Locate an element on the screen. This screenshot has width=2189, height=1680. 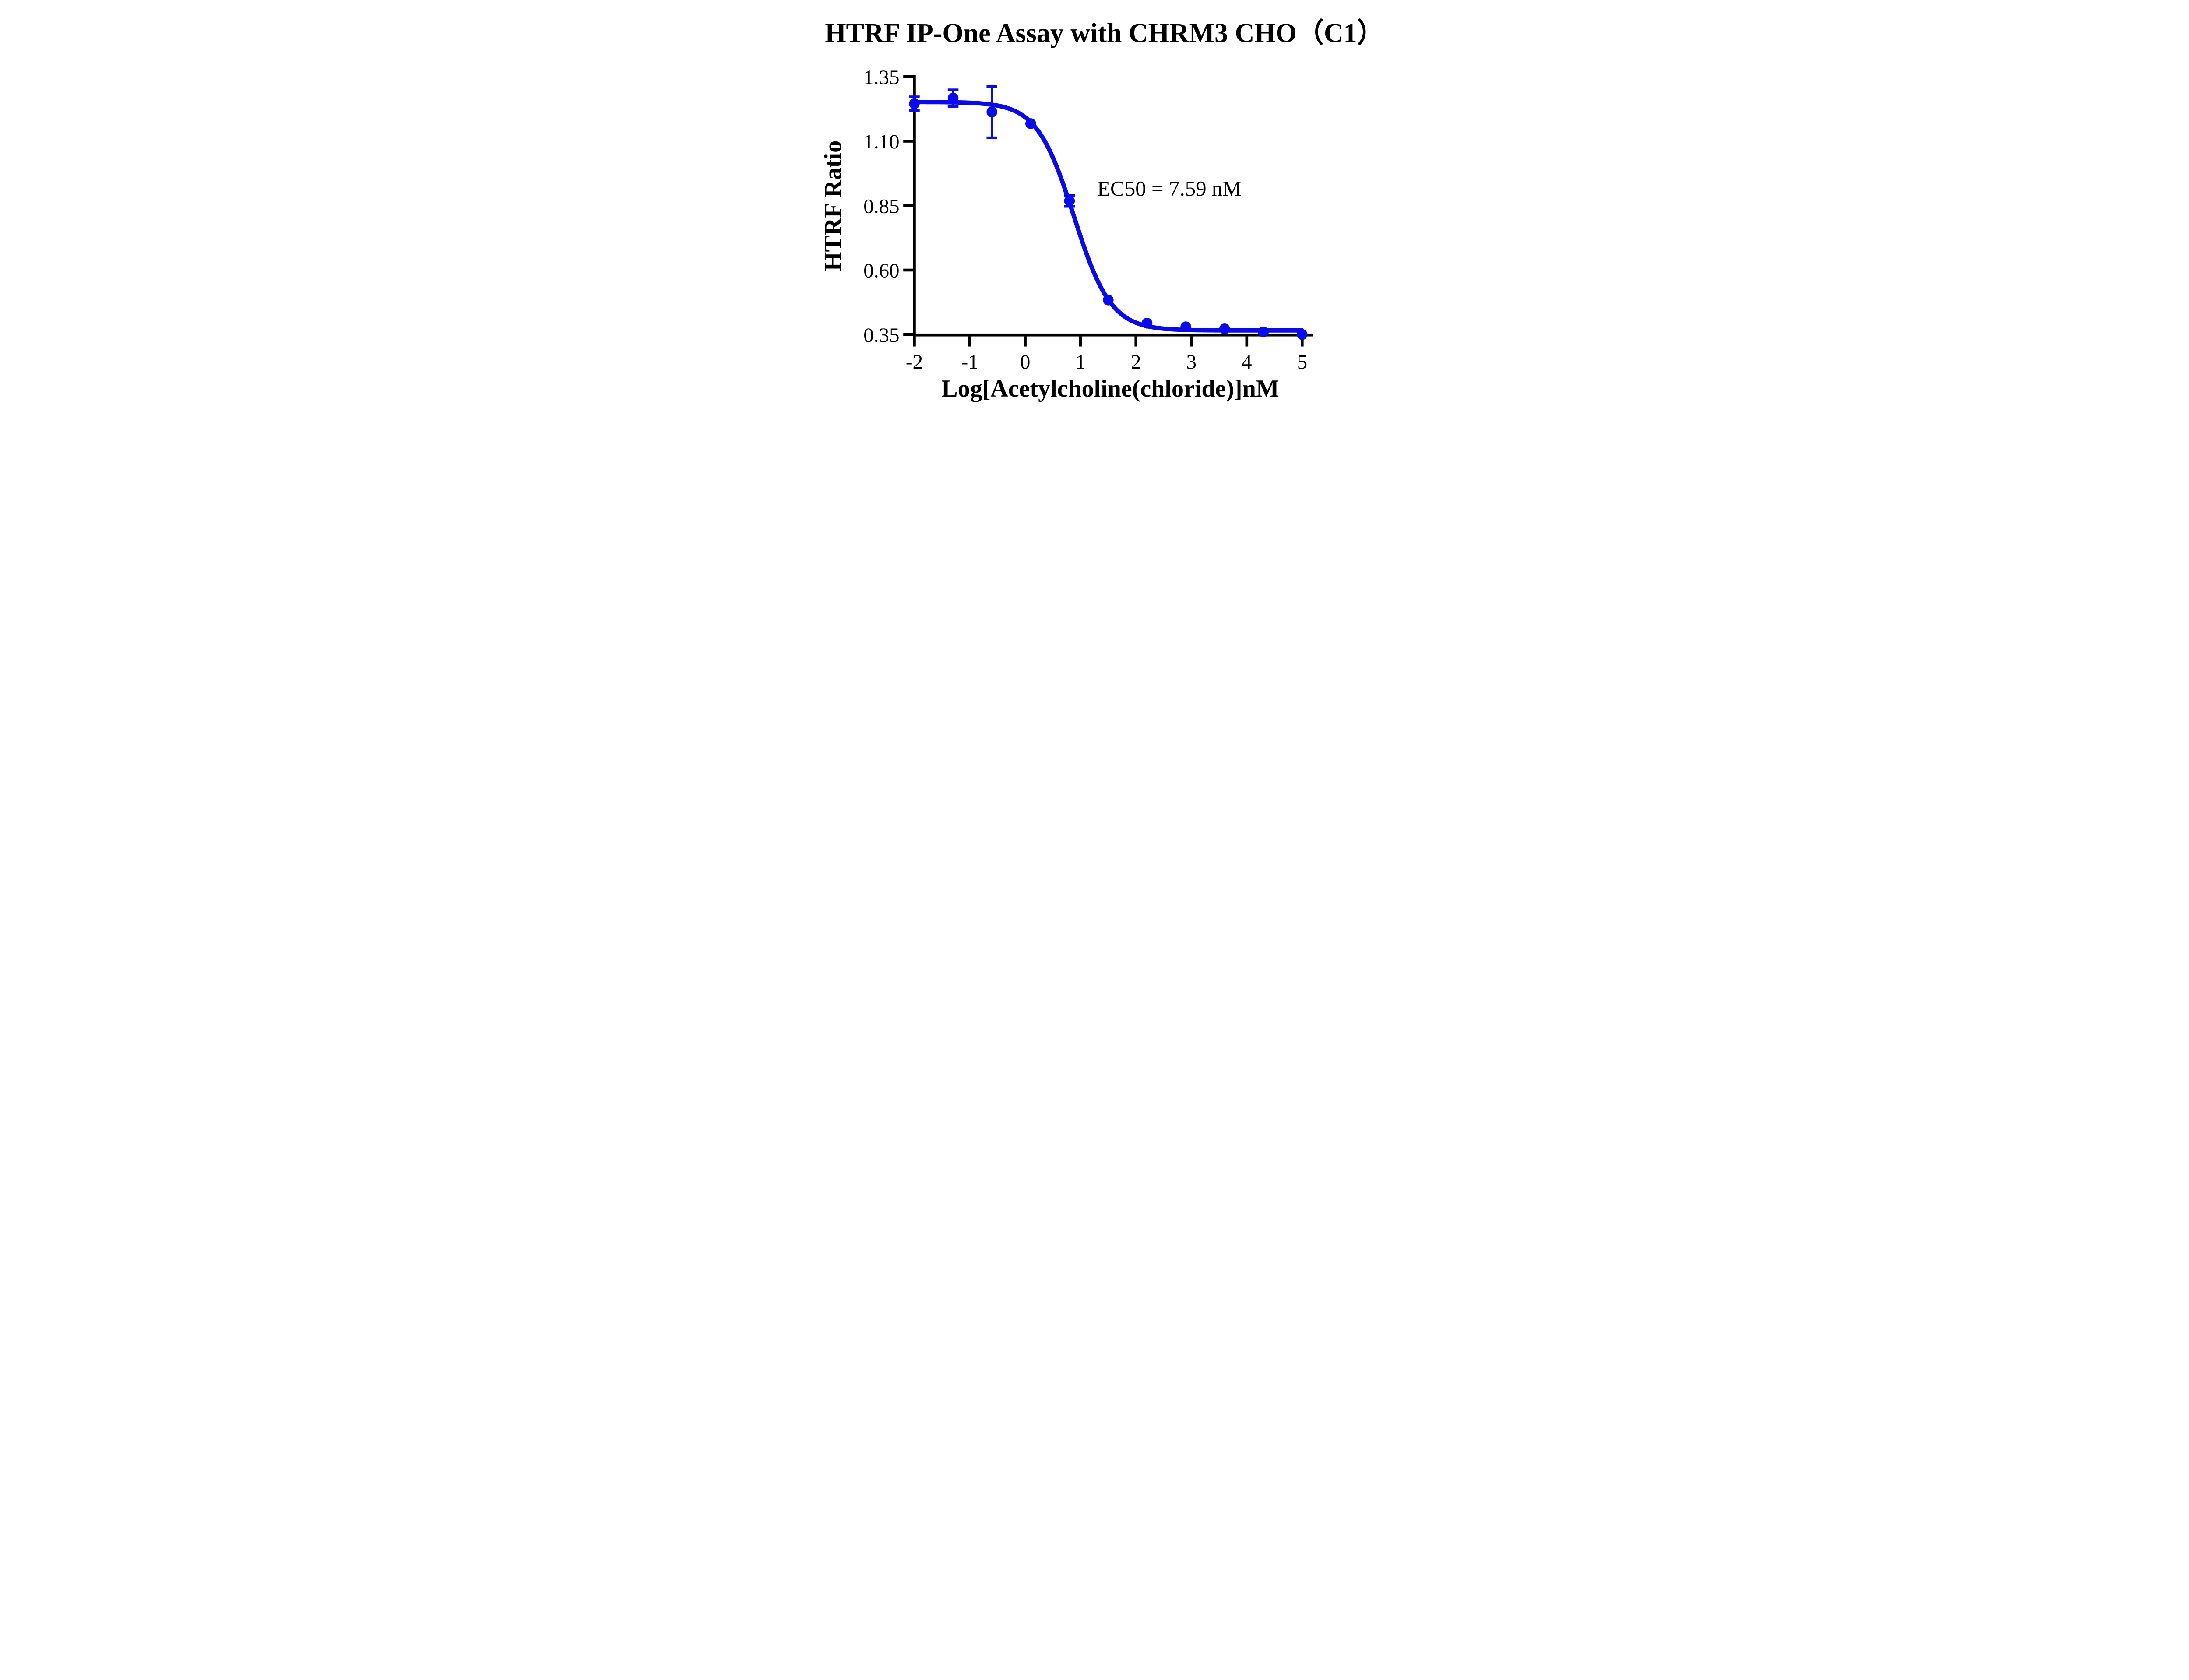
y-tick-label: 0.85 is located at coordinates (881, 206).